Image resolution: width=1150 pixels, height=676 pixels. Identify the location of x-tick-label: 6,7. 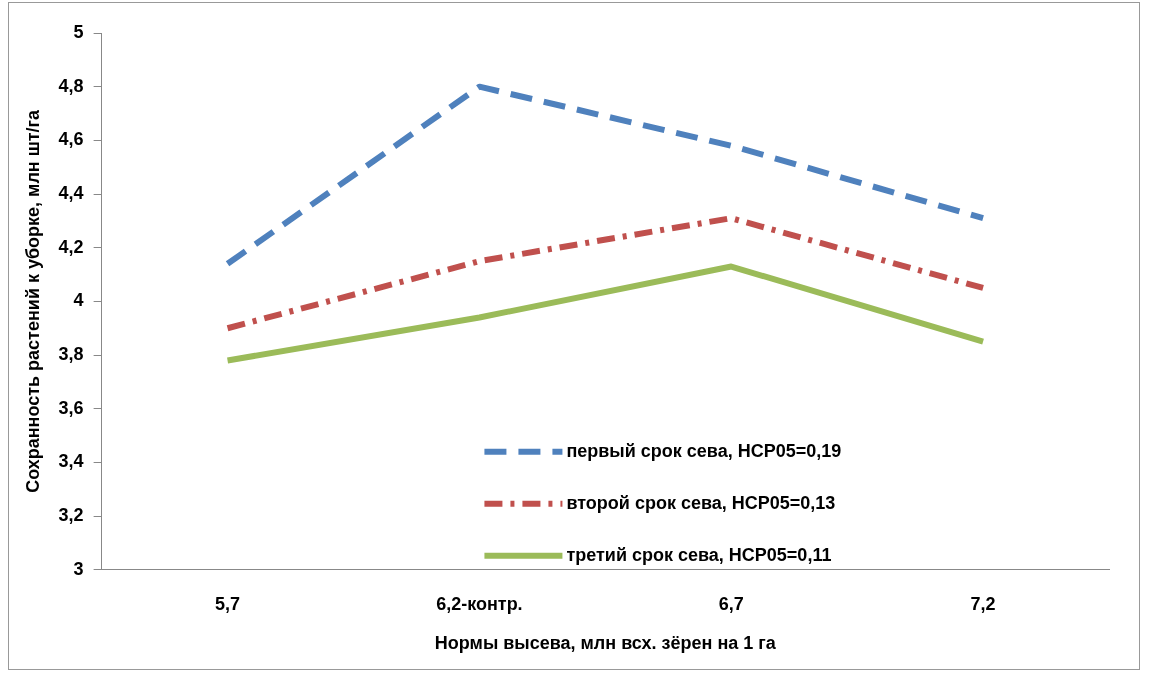
(731, 603).